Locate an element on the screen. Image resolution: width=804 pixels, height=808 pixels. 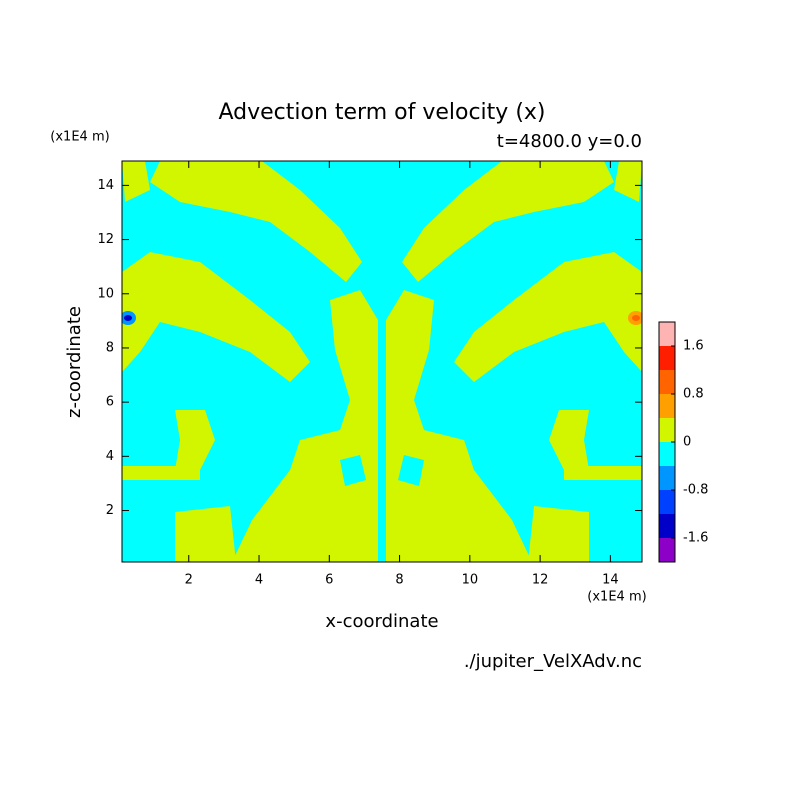
colorbar-tick-label: -0.8 is located at coordinates (695, 490).